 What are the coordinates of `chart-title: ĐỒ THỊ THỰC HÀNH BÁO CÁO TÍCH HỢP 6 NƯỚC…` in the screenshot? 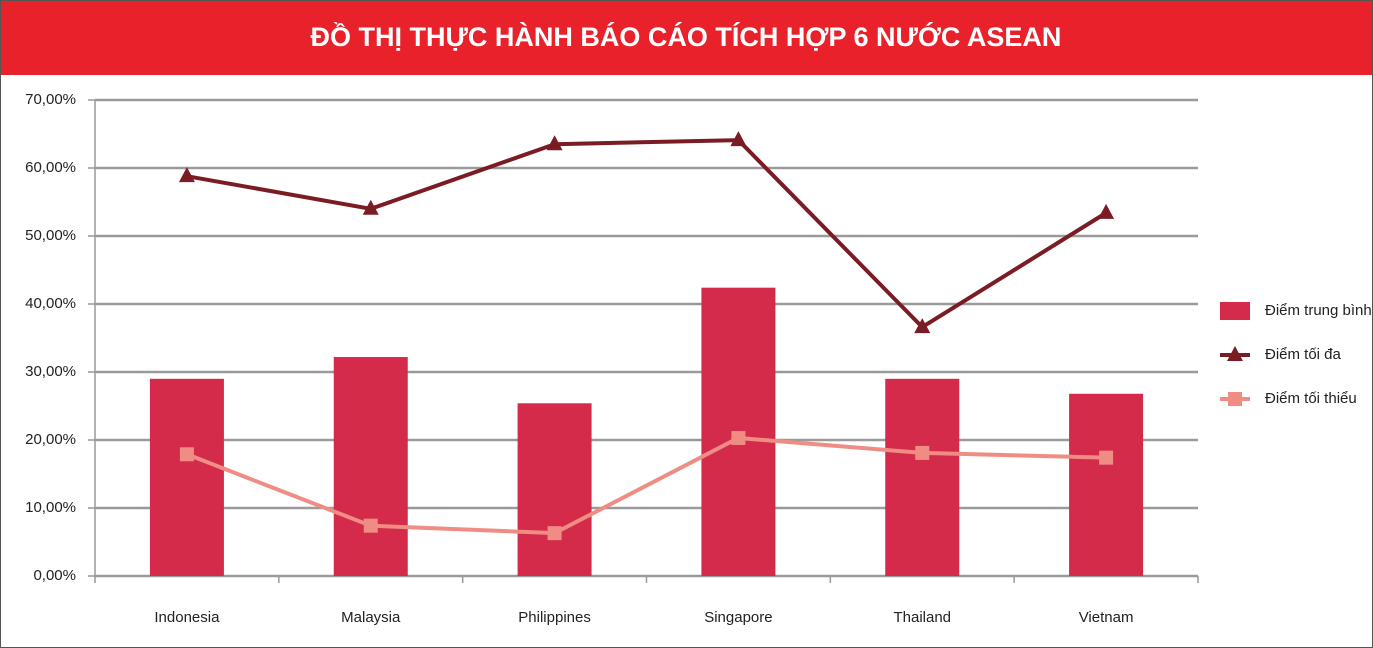 It's located at (686, 36).